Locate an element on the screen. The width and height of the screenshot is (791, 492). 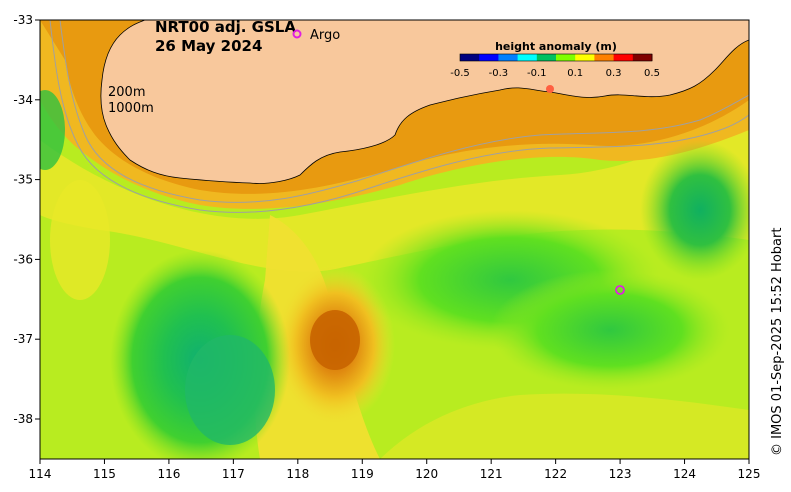
y-tick-label: -38 is located at coordinates (23, 419).